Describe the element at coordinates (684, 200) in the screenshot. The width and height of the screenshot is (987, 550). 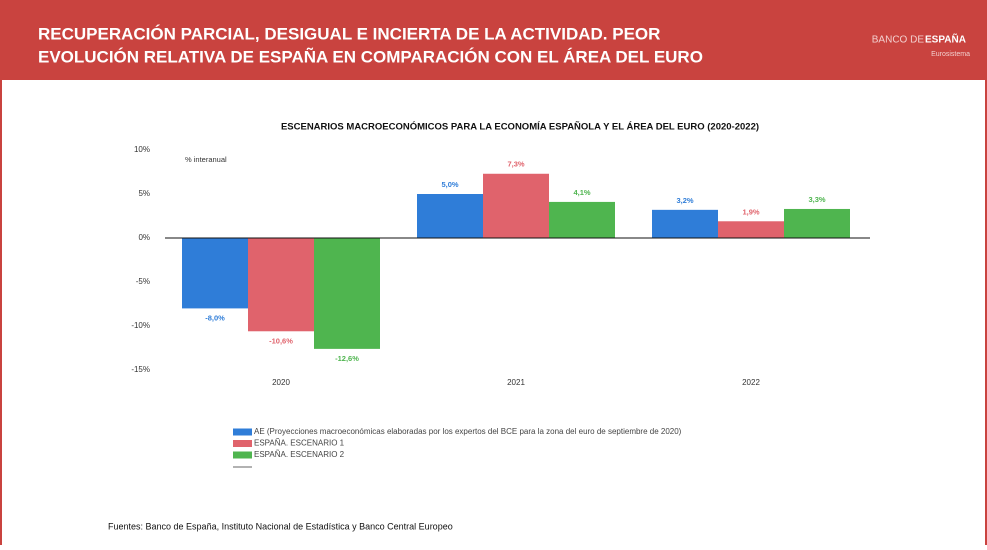
I see `data-label: 3,2%` at that location.